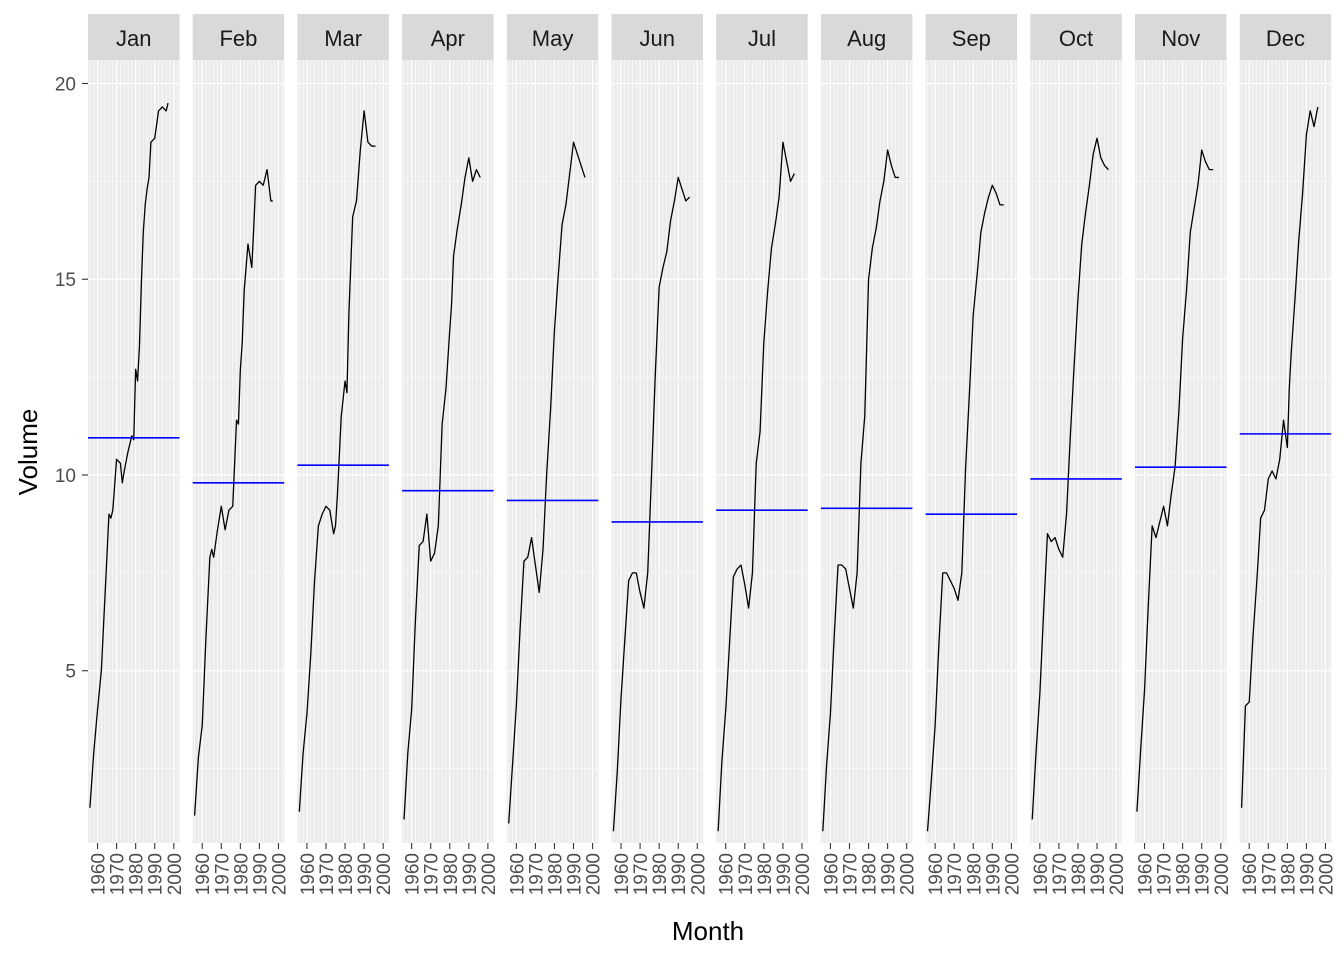  I want to click on strip-label: Apr, so click(448, 38).